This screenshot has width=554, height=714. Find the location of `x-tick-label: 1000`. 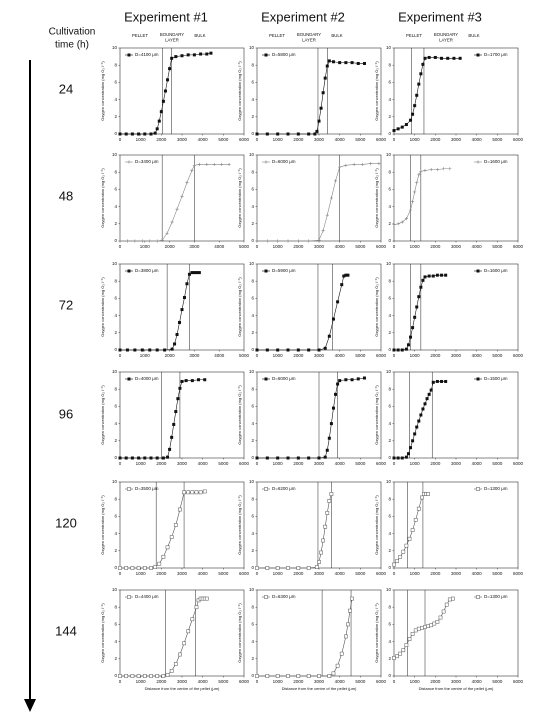

x-tick-label: 1000 is located at coordinates (415, 681).